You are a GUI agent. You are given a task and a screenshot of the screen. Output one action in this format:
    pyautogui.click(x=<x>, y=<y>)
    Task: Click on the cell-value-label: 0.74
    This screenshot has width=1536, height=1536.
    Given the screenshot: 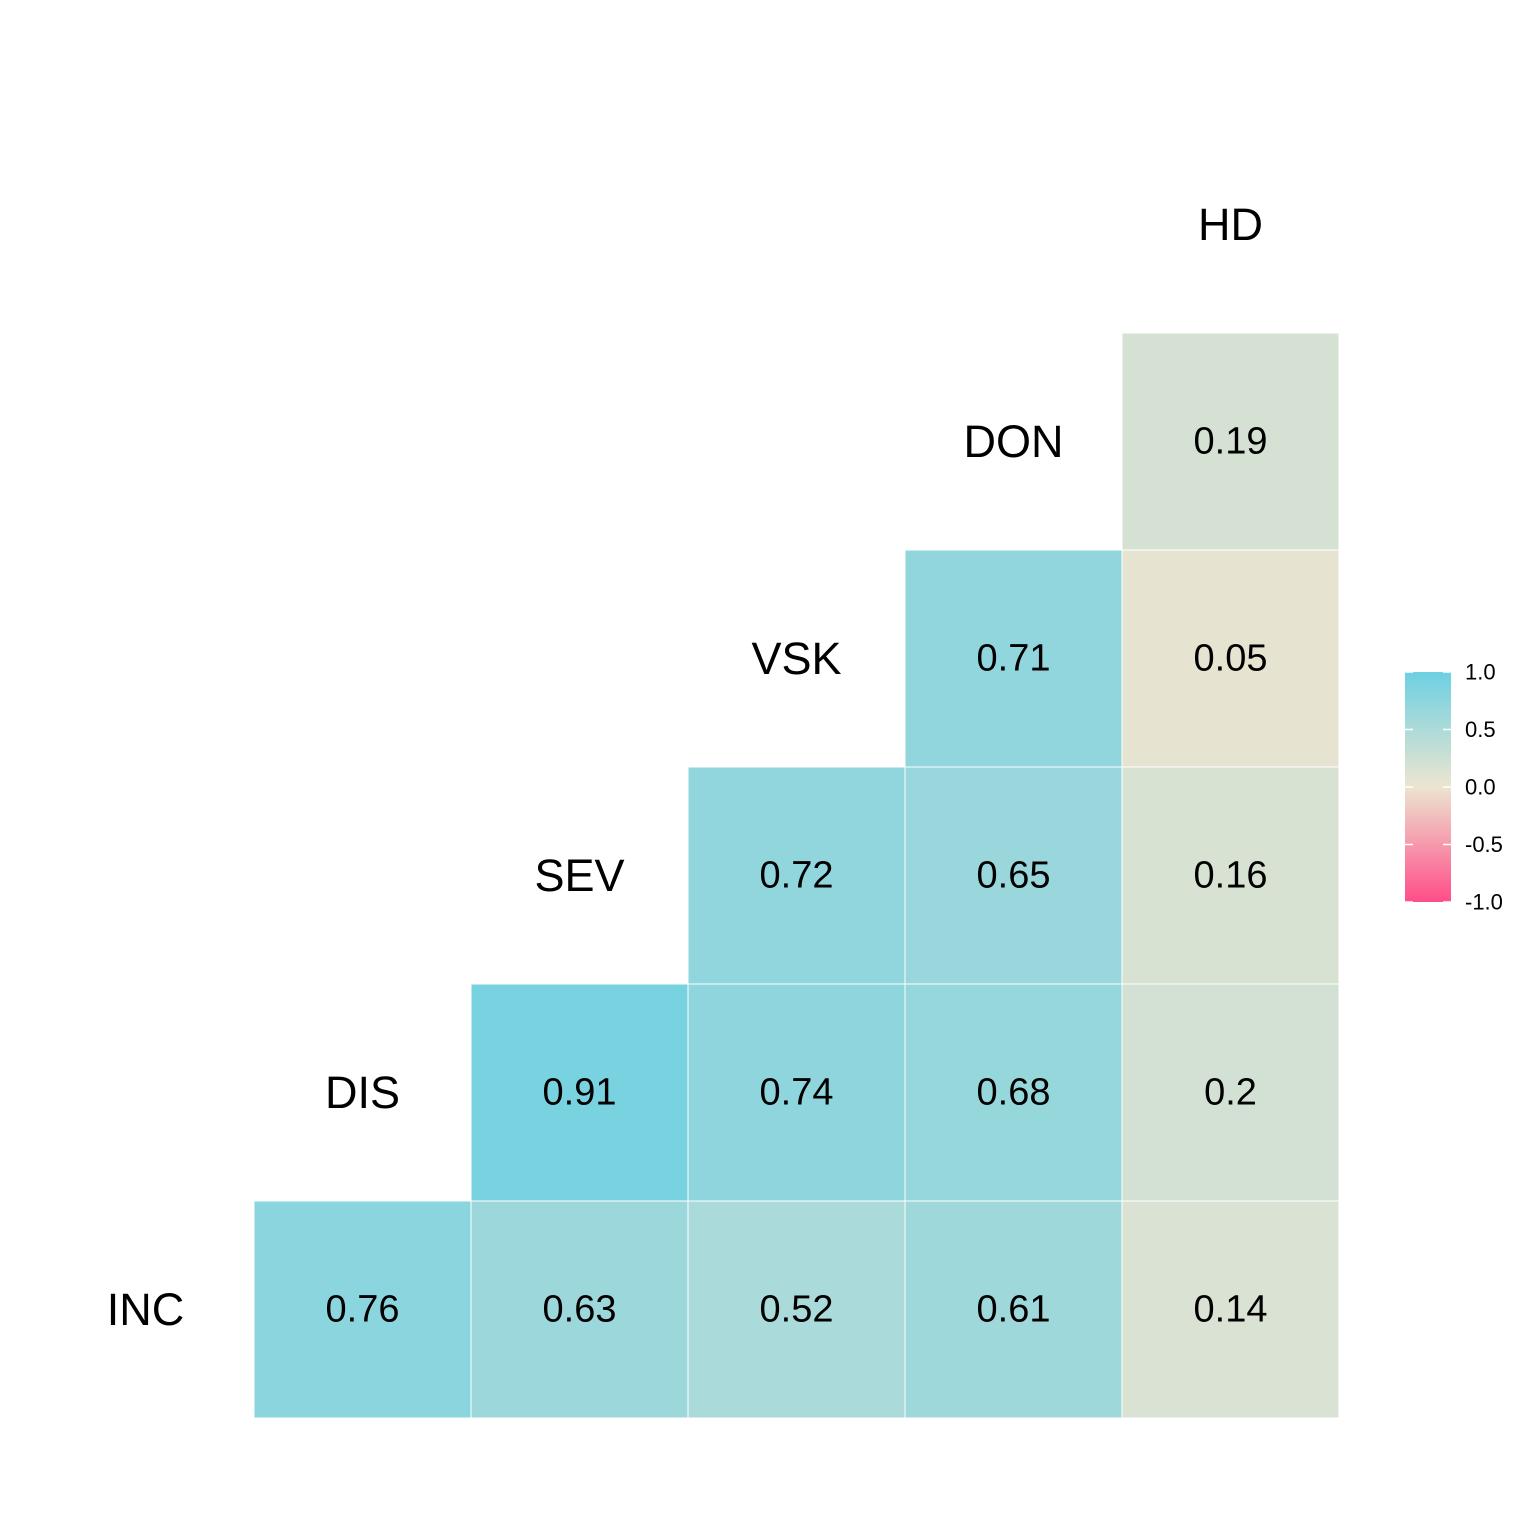 What is the action you would take?
    pyautogui.click(x=797, y=1093)
    